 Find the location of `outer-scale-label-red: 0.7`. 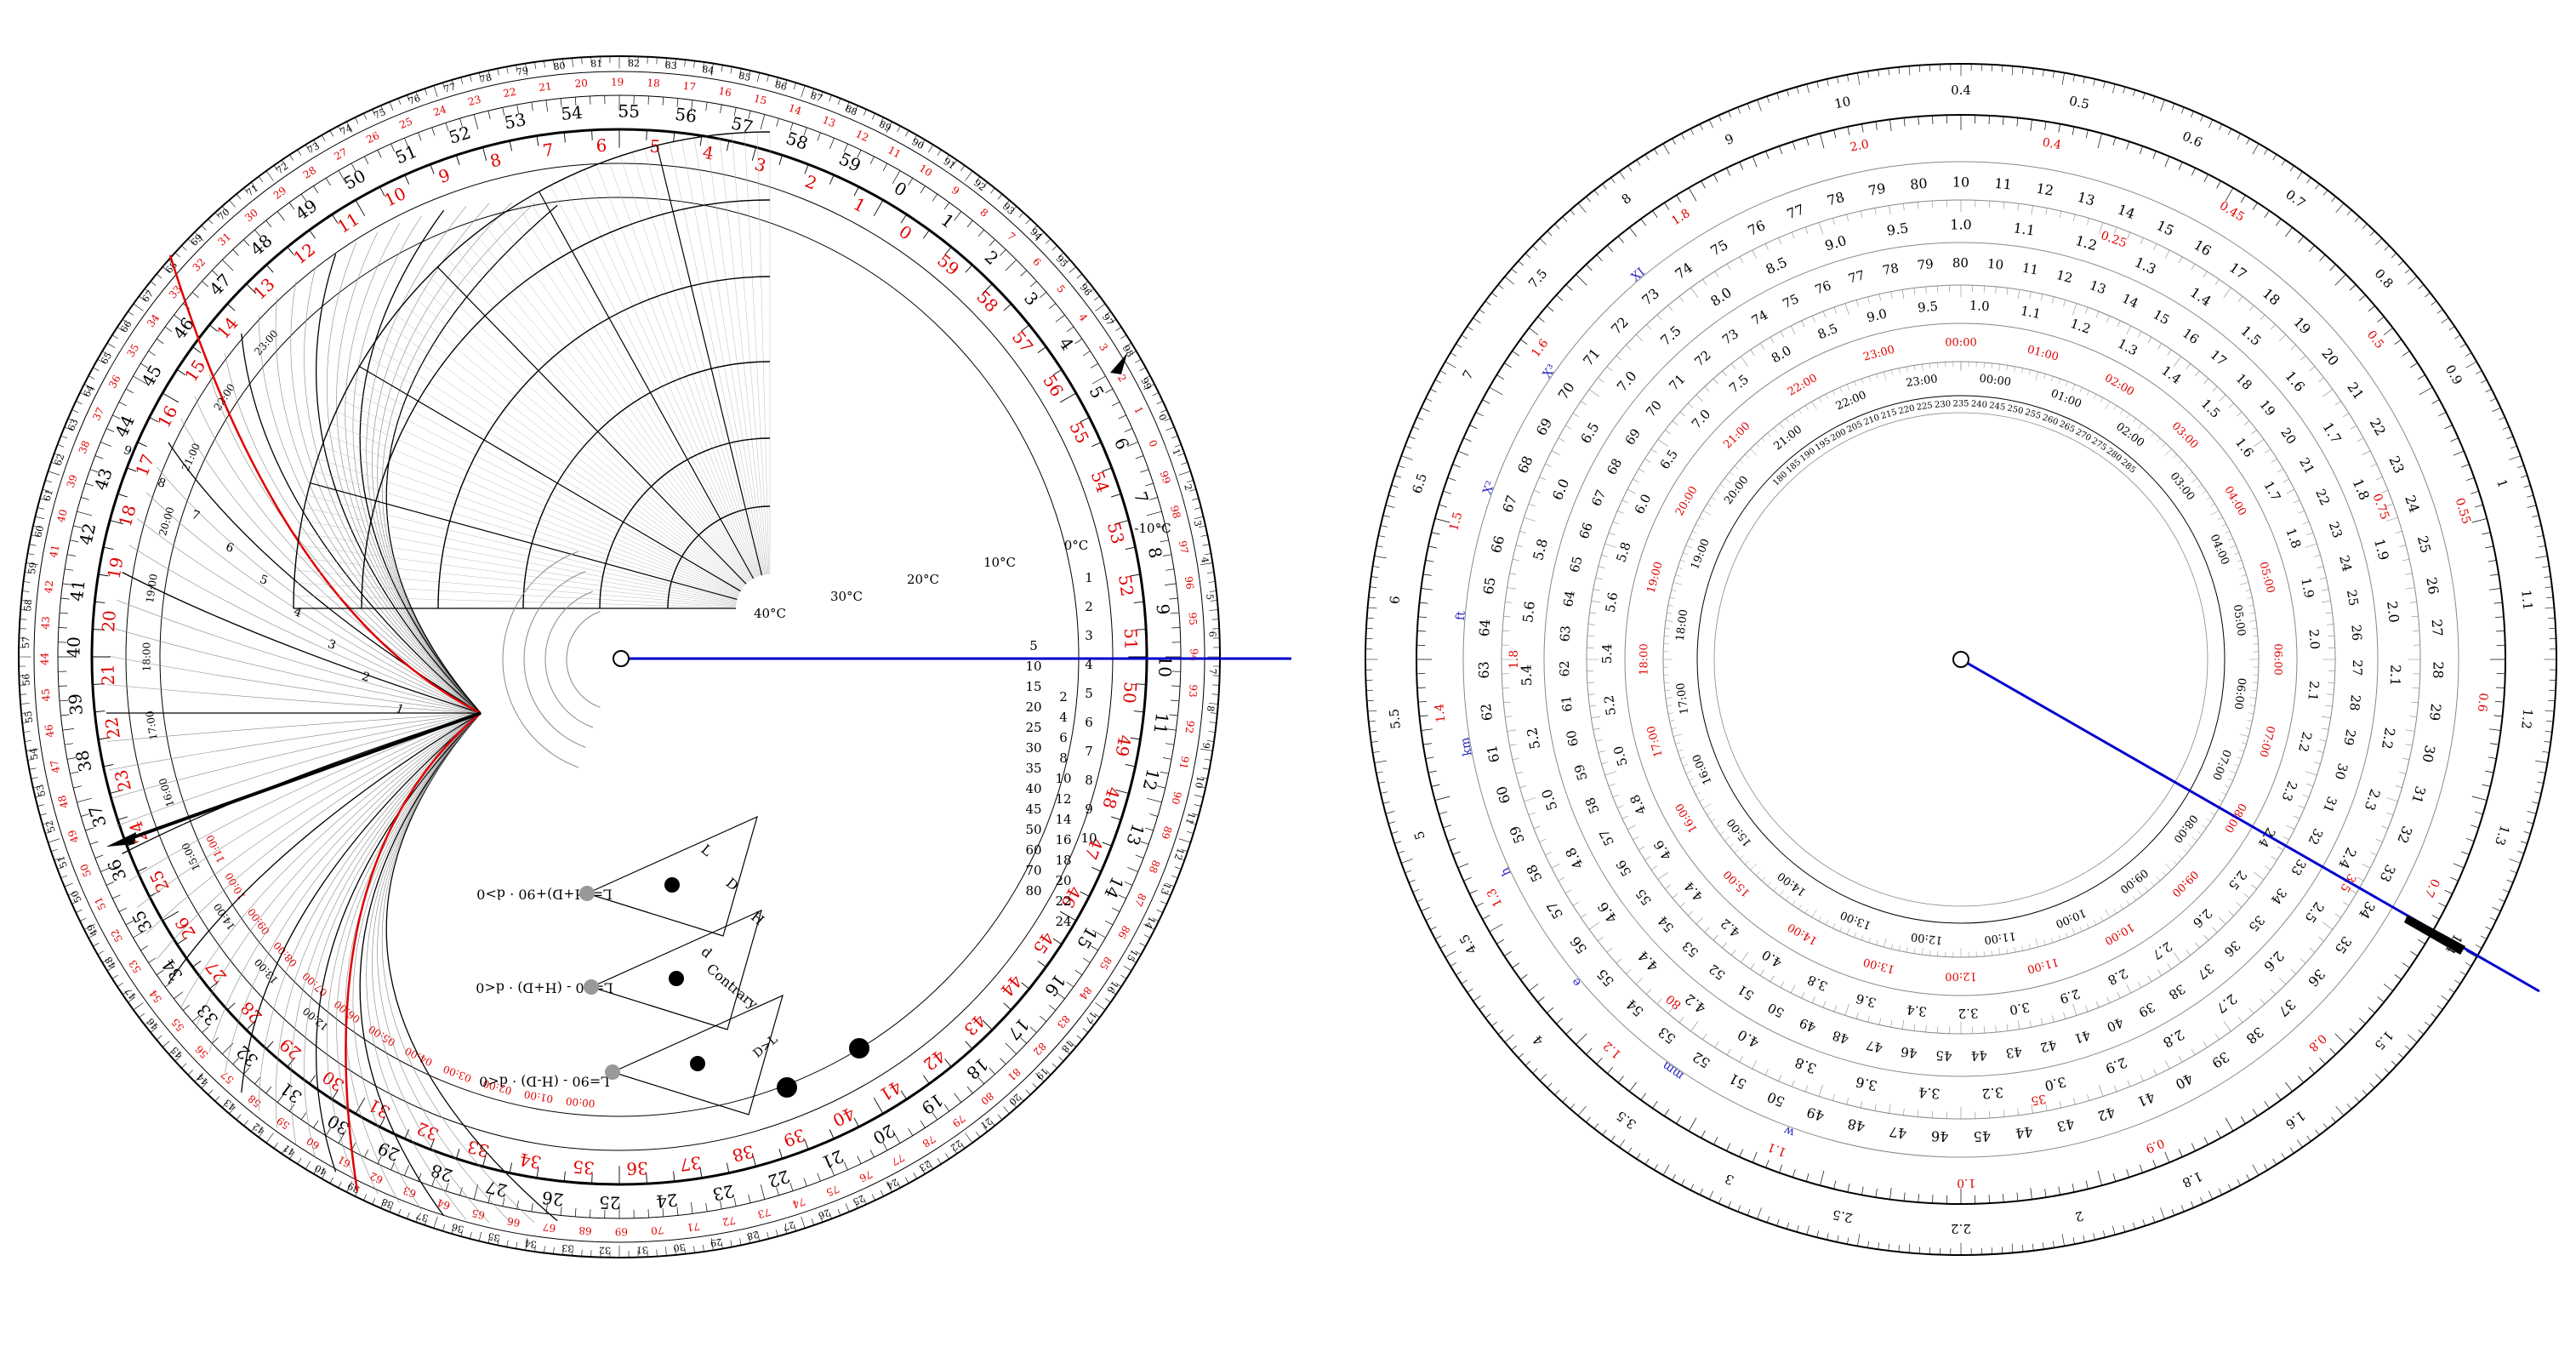

outer-scale-label-red: 0.7 is located at coordinates (2432, 887).